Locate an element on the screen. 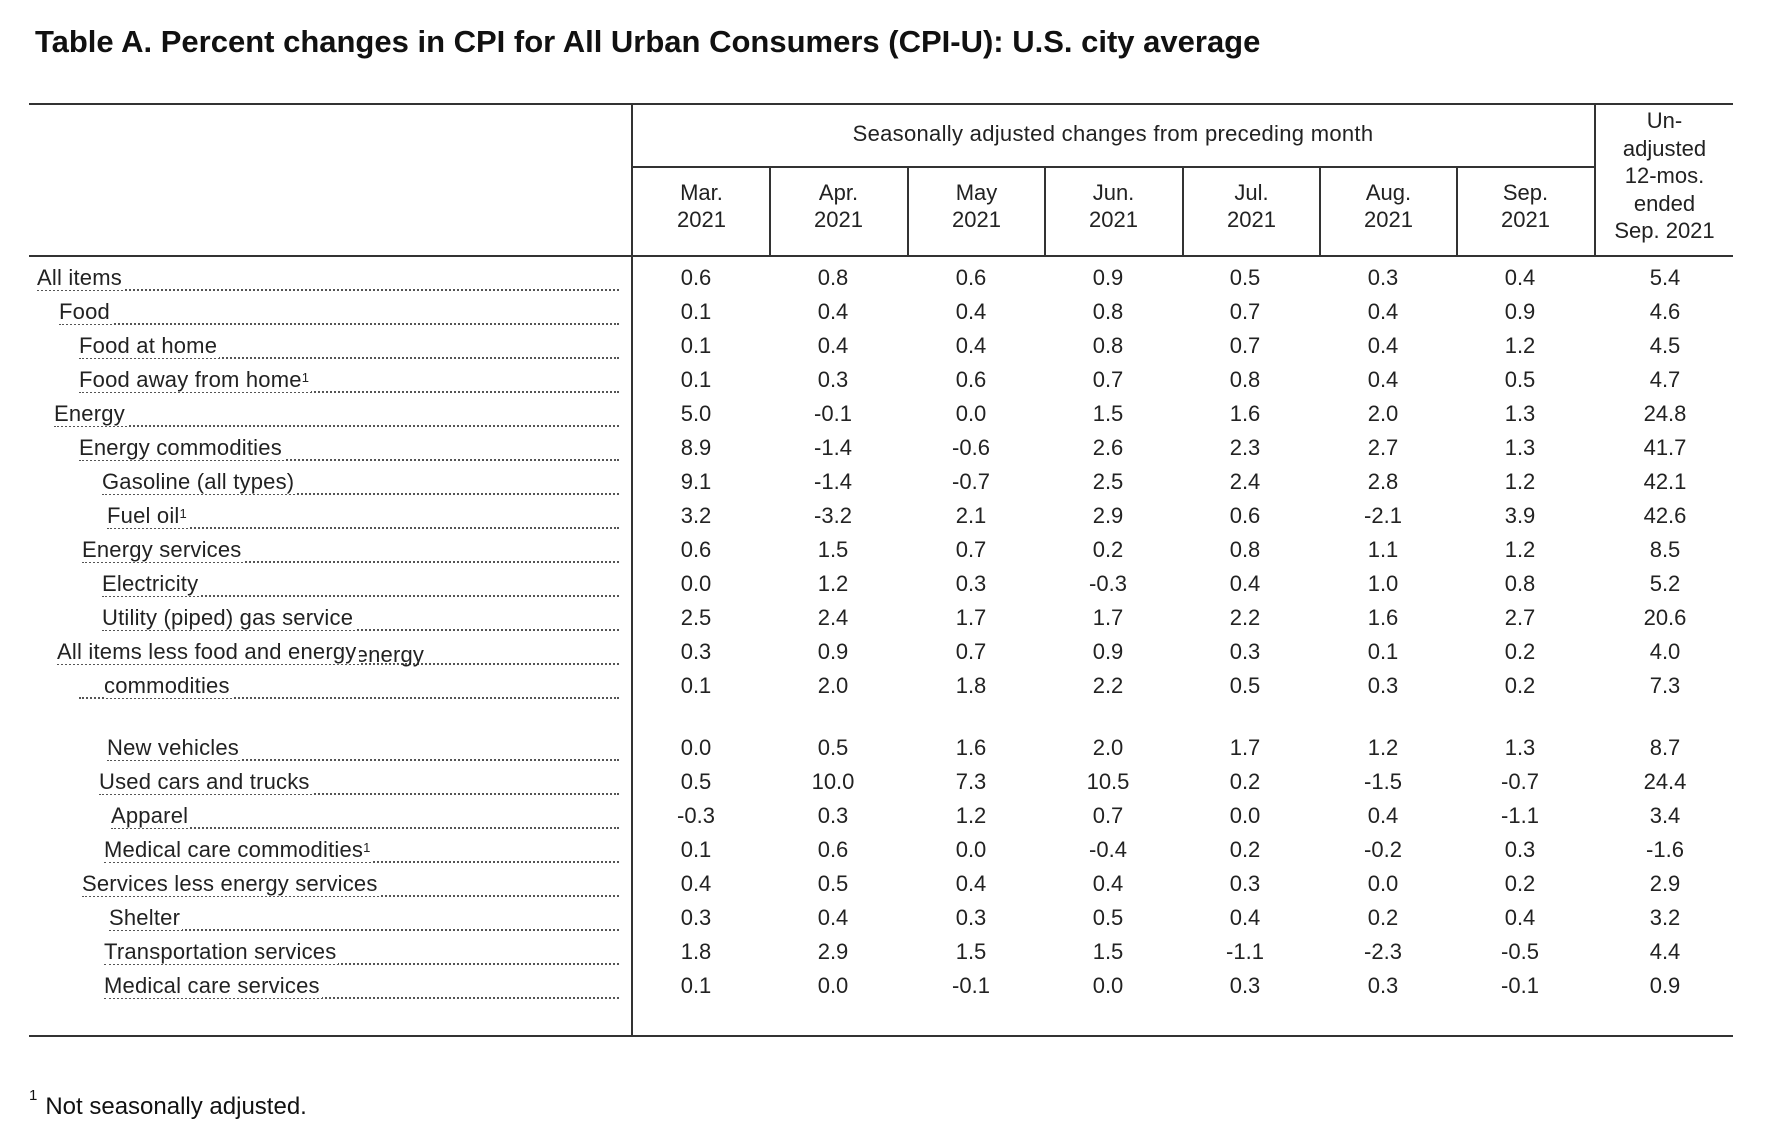 The image size is (1774, 1132). monthly-value: 1.0 is located at coordinates (1383, 583).